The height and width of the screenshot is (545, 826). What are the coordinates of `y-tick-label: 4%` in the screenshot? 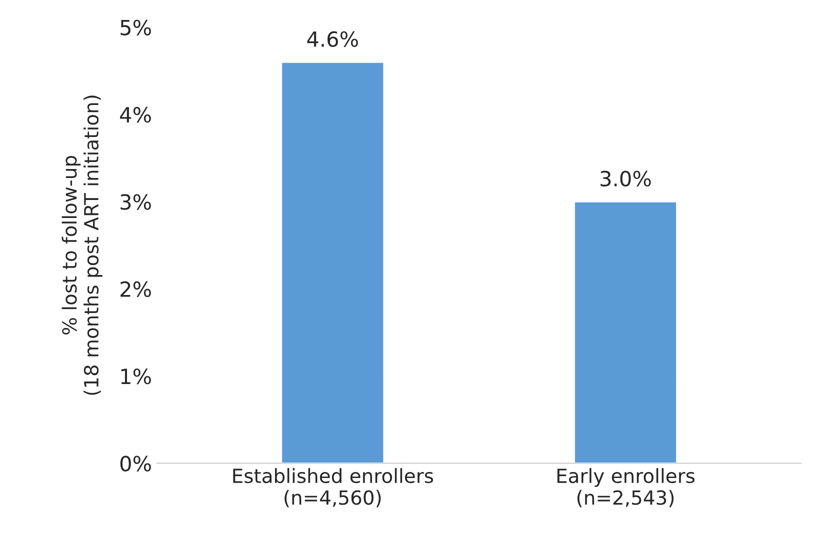 It's located at (135, 114).